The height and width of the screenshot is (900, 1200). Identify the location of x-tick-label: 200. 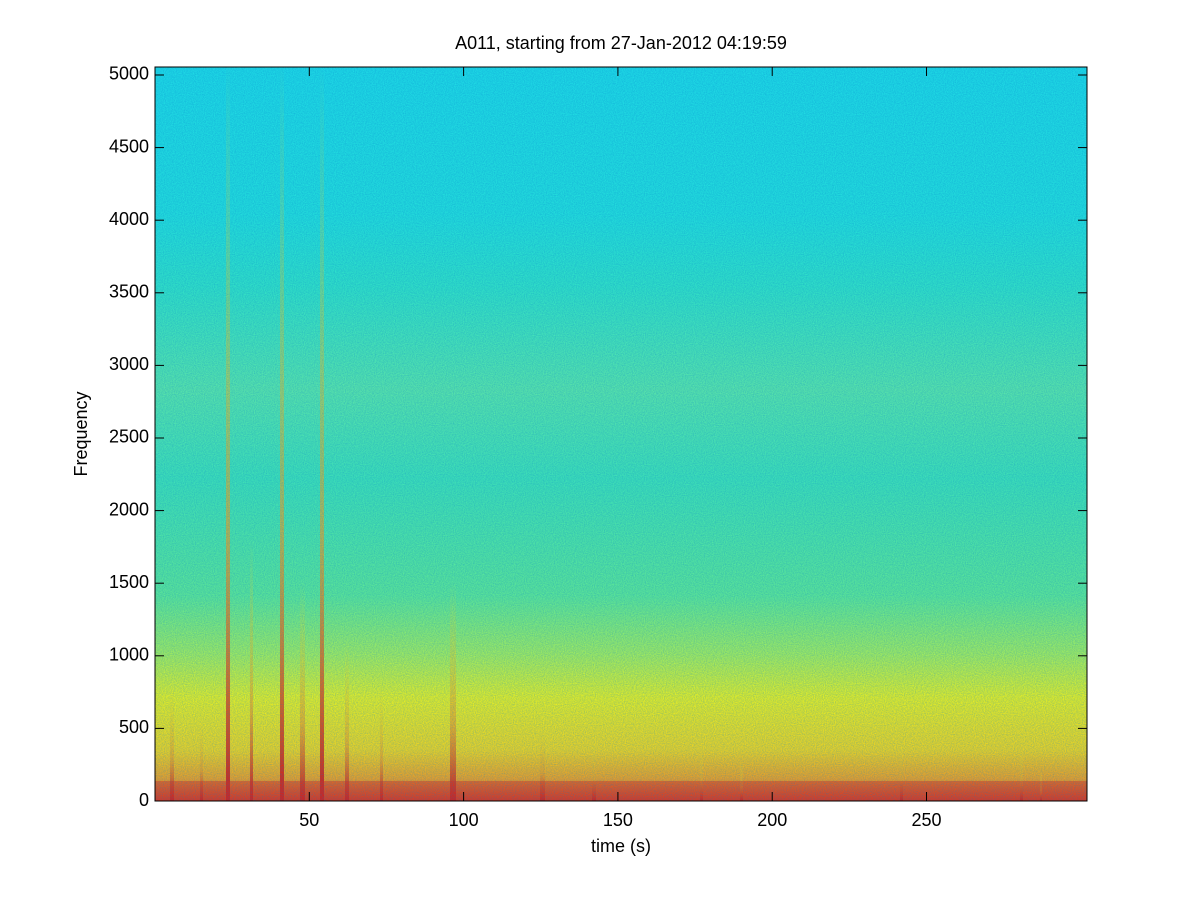
(772, 820).